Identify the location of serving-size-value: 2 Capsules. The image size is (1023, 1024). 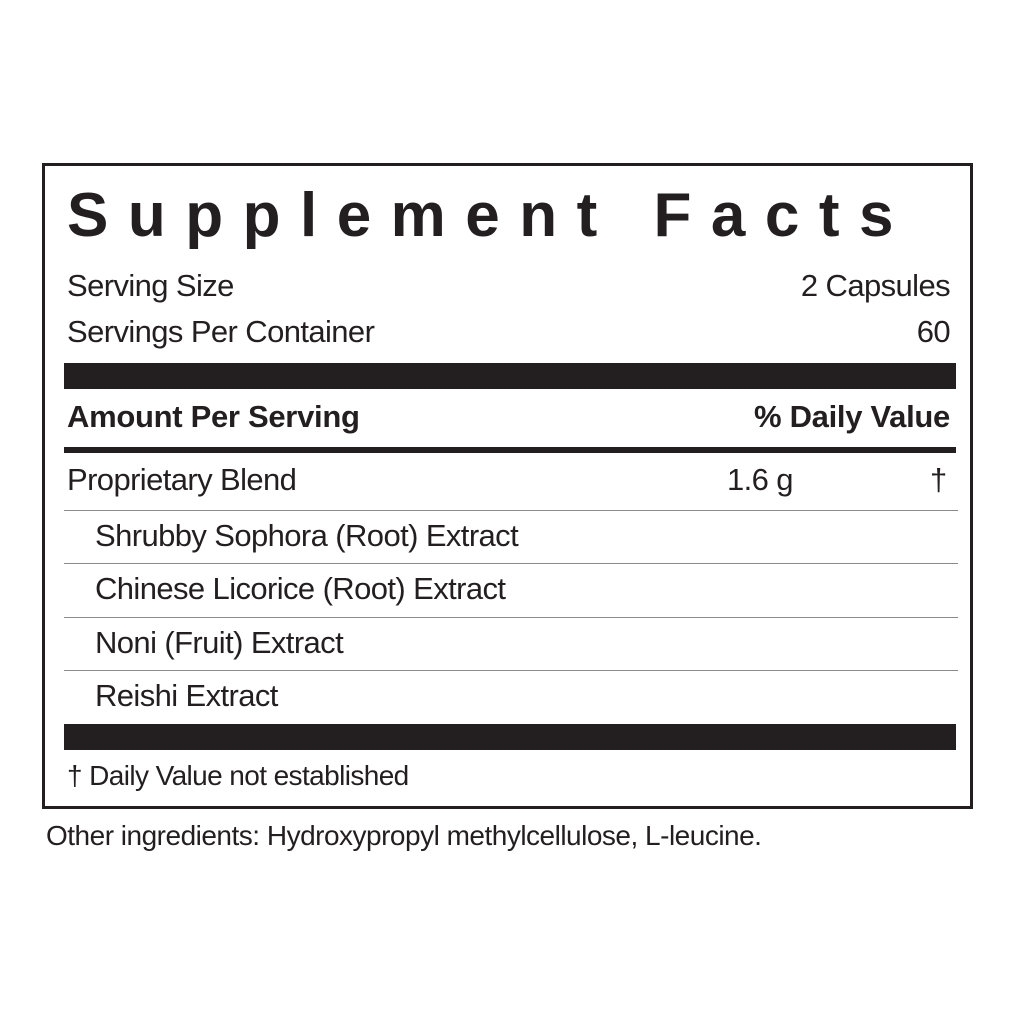
(875, 285).